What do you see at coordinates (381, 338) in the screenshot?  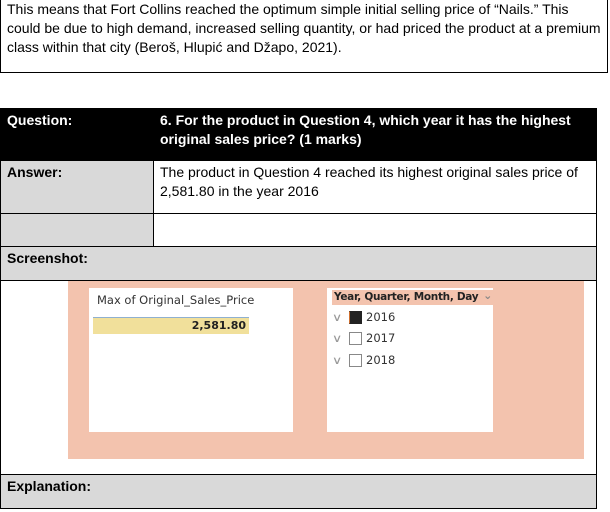 I see `slicer-item-label: 2017` at bounding box center [381, 338].